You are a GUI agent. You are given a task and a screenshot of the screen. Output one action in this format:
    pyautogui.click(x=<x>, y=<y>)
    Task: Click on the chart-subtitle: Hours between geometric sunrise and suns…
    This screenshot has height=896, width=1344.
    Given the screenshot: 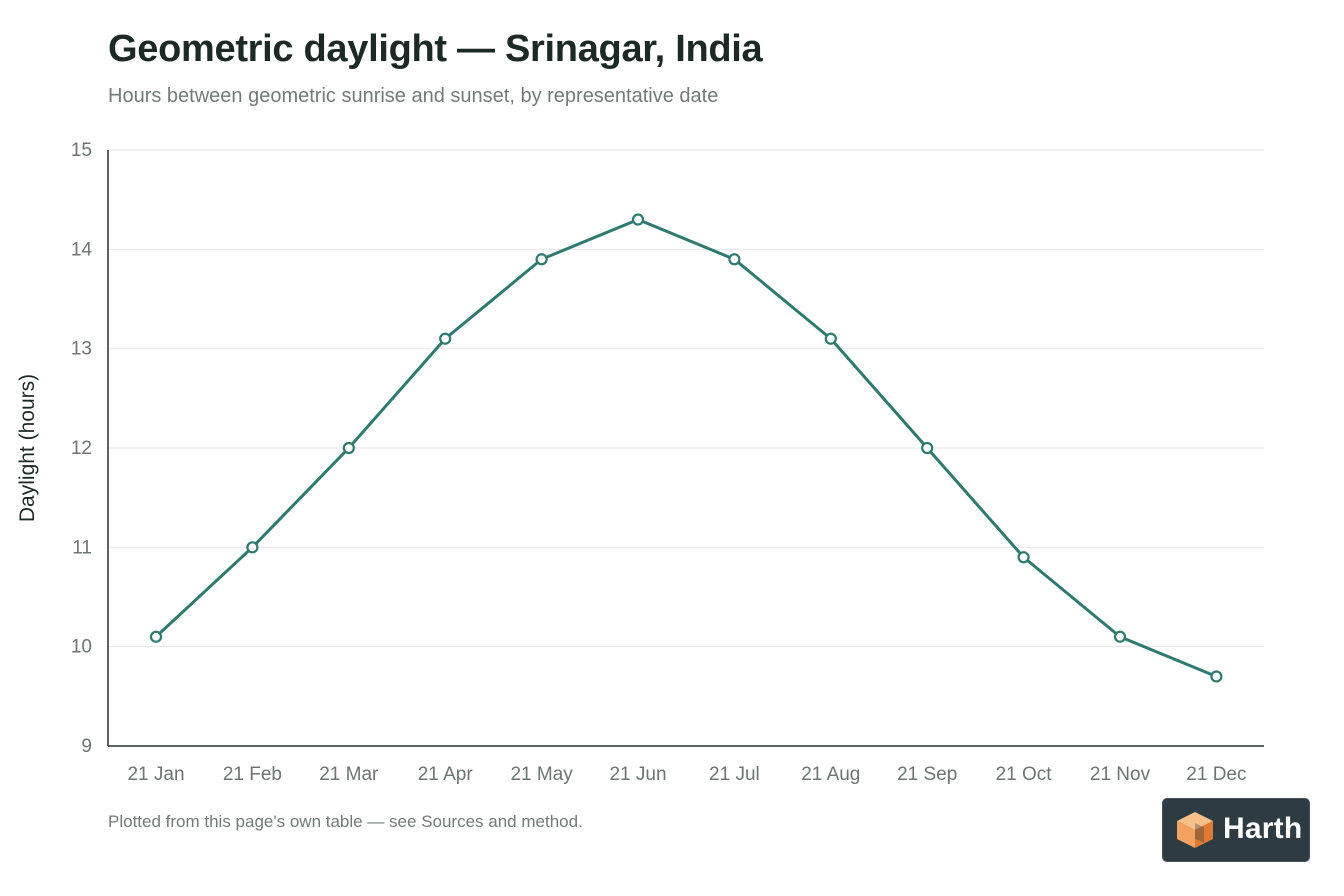 What is the action you would take?
    pyautogui.click(x=413, y=96)
    